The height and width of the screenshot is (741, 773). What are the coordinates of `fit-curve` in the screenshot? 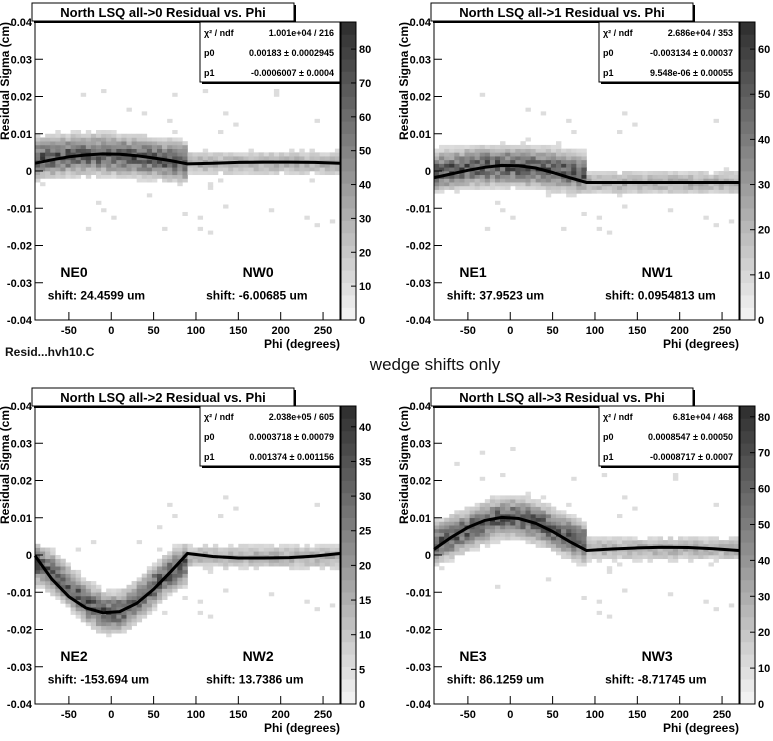 It's located at (586, 173).